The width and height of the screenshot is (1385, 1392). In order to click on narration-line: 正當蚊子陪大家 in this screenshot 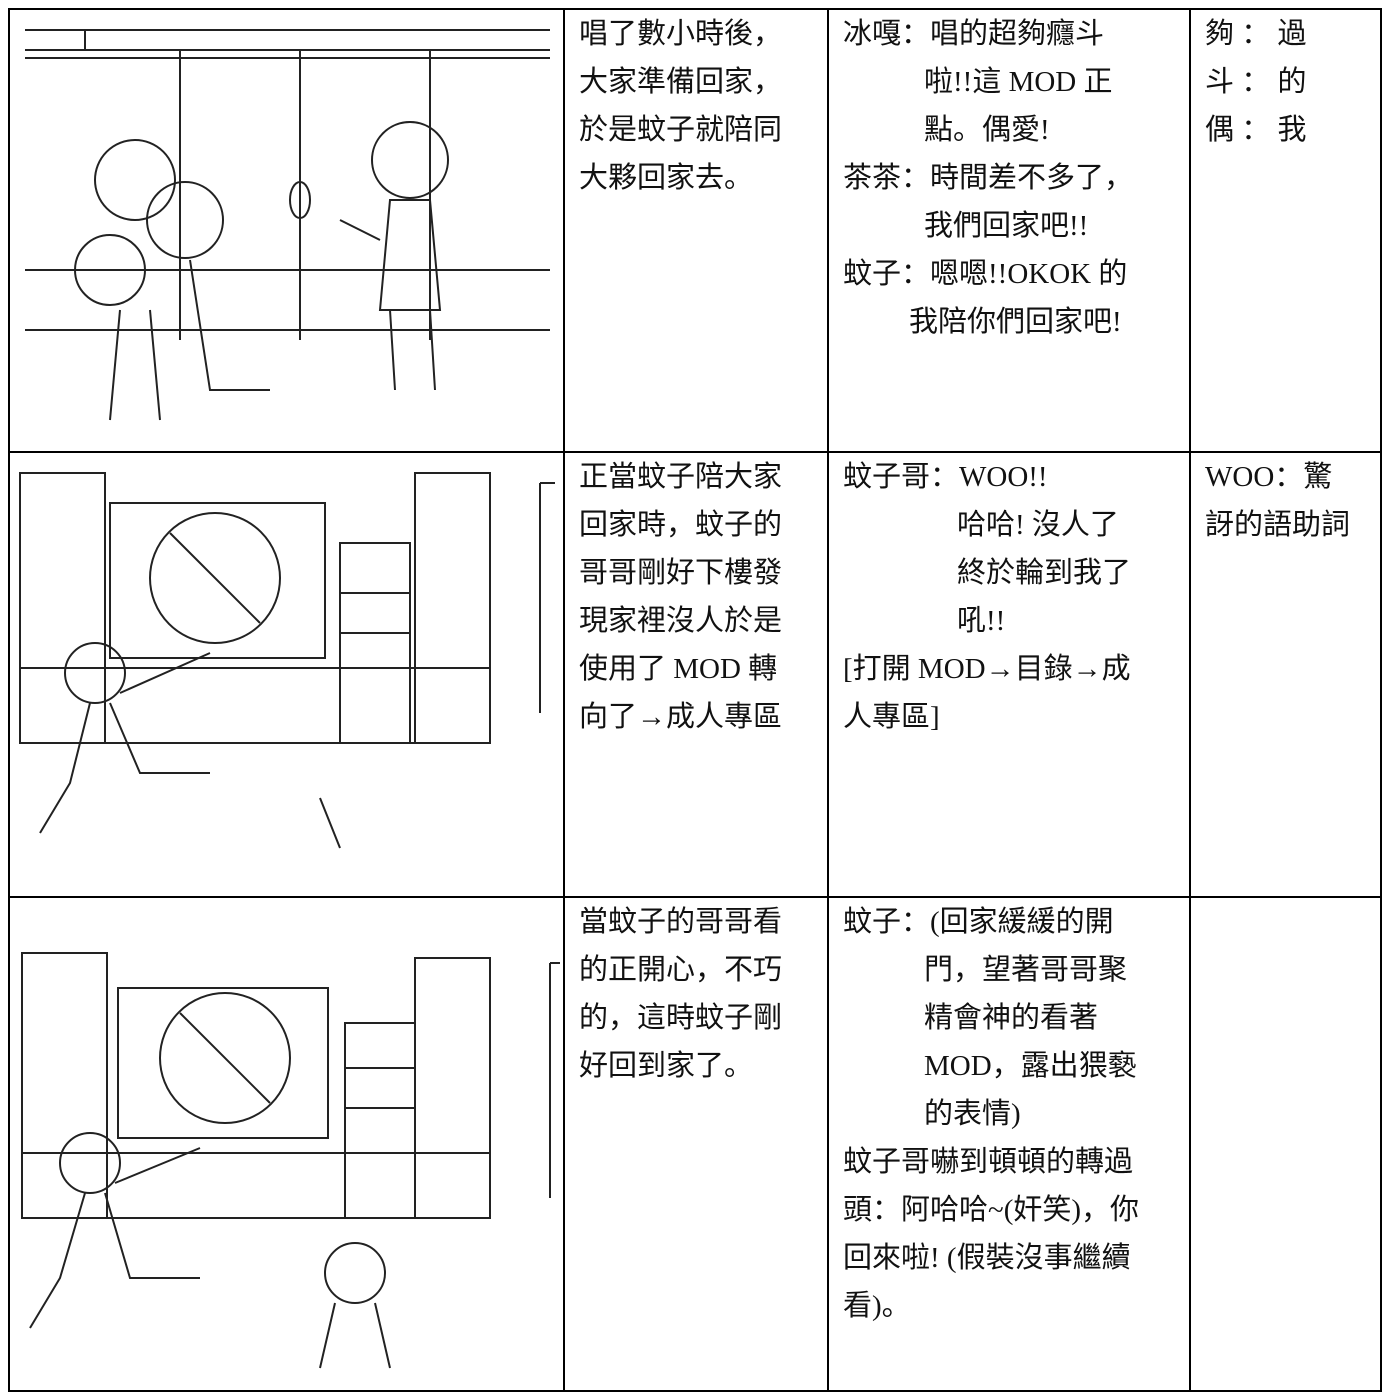, I will do `click(681, 477)`.